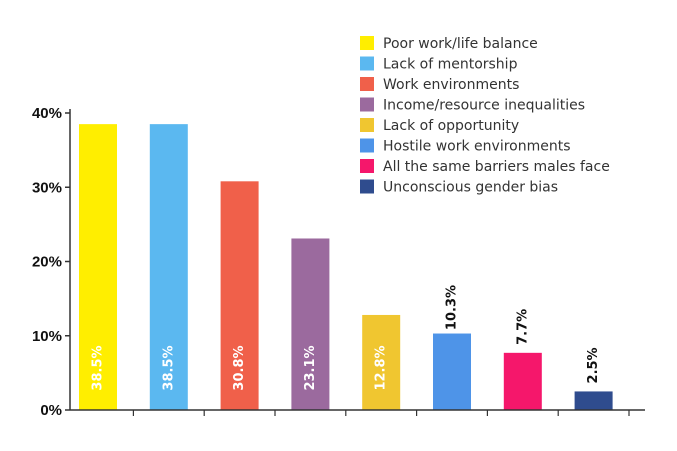  What do you see at coordinates (451, 85) in the screenshot?
I see `legend-label: Work environments` at bounding box center [451, 85].